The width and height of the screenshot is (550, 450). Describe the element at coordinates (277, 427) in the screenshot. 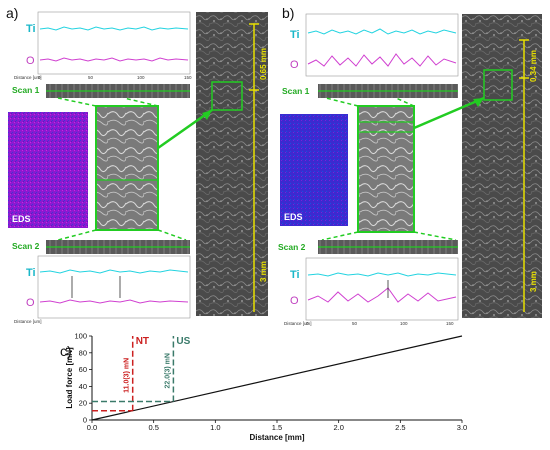

I see `x-tick-label: 1.5` at that location.